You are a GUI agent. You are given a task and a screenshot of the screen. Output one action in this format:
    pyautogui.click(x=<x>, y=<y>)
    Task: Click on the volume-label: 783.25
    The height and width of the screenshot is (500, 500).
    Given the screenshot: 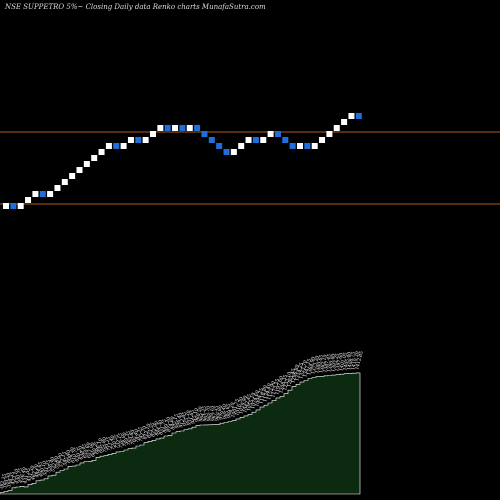 What is the action you would take?
    pyautogui.click(x=139, y=434)
    